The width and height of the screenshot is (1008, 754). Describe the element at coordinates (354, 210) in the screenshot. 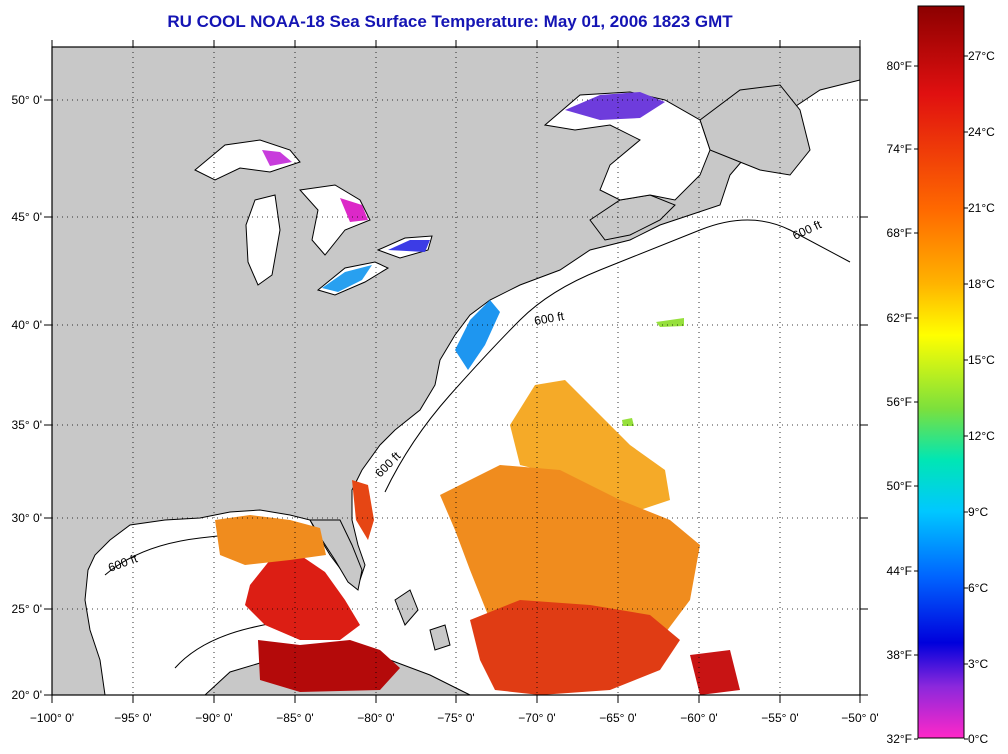

I see `sst-lake-huron-cold` at that location.